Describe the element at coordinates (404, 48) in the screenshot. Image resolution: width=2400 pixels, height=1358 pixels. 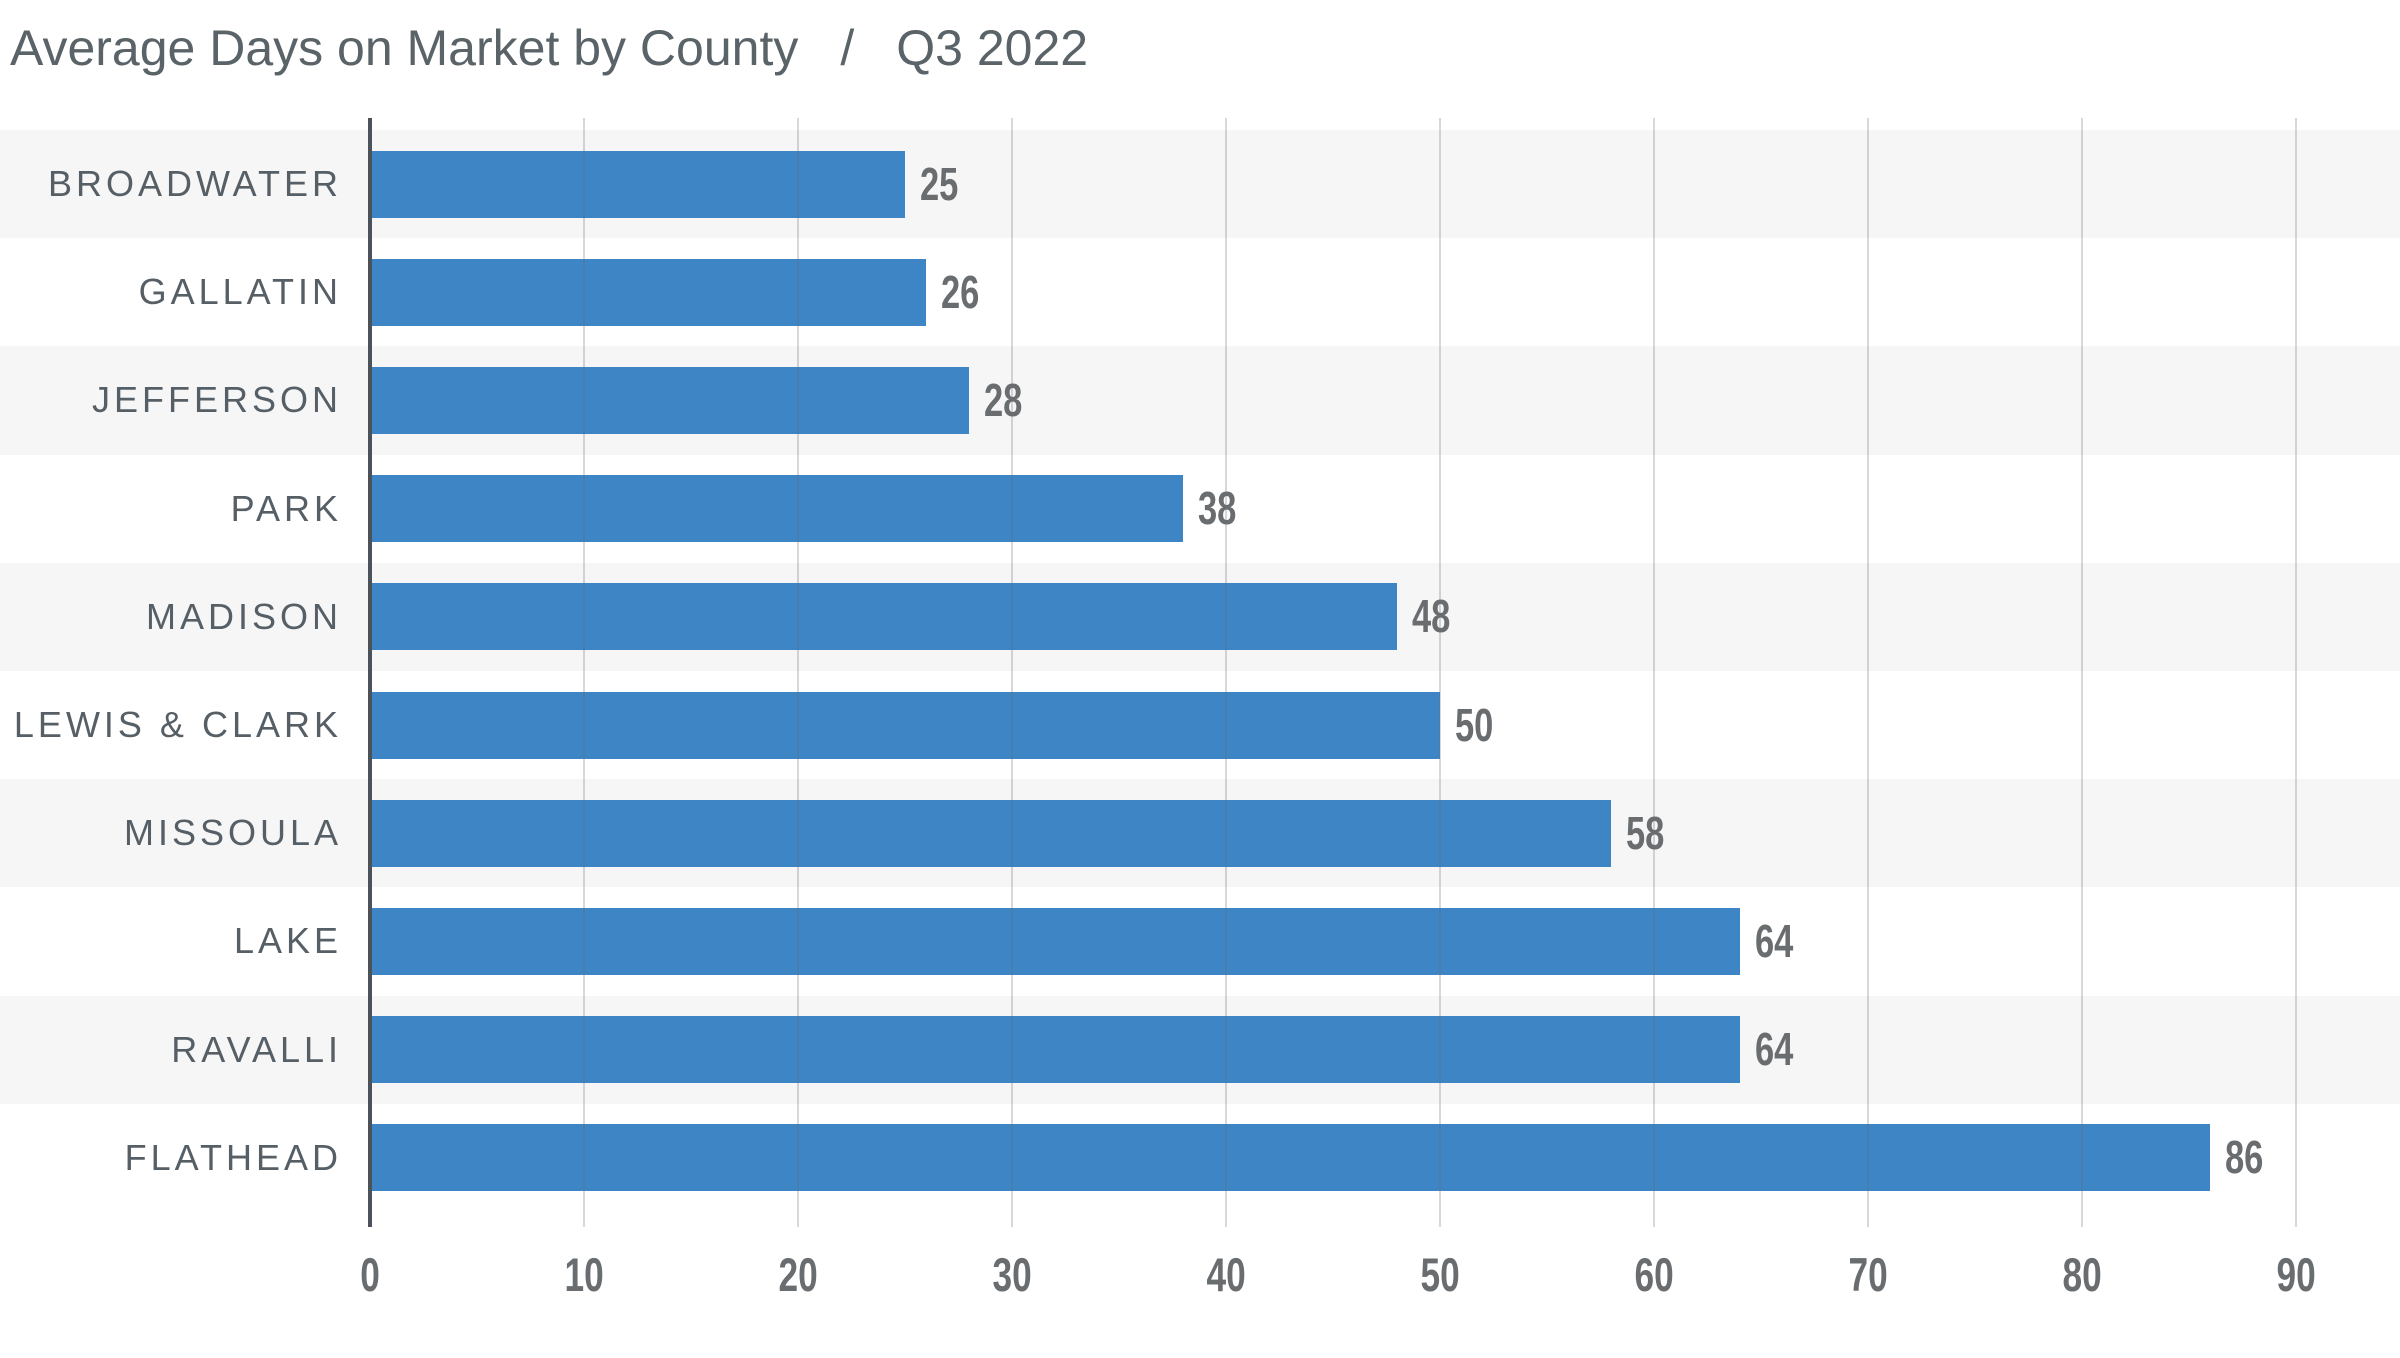
I see `chart-title-main: Average Days on Market by County` at that location.